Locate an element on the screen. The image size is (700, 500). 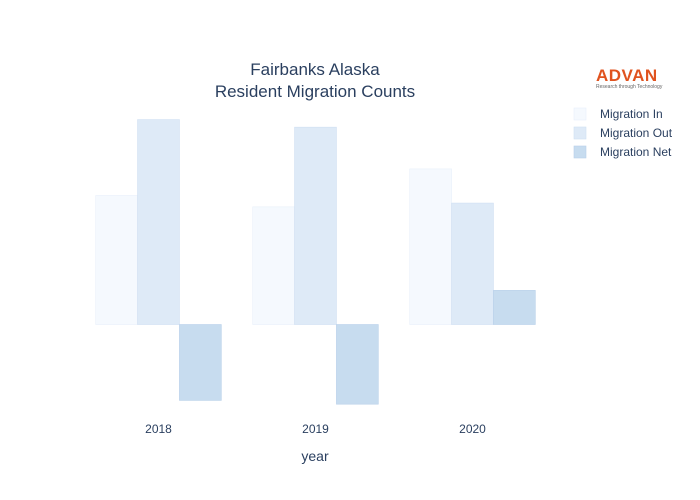
chart-title-line-1: Fairbanks Alaska is located at coordinates (315, 69).